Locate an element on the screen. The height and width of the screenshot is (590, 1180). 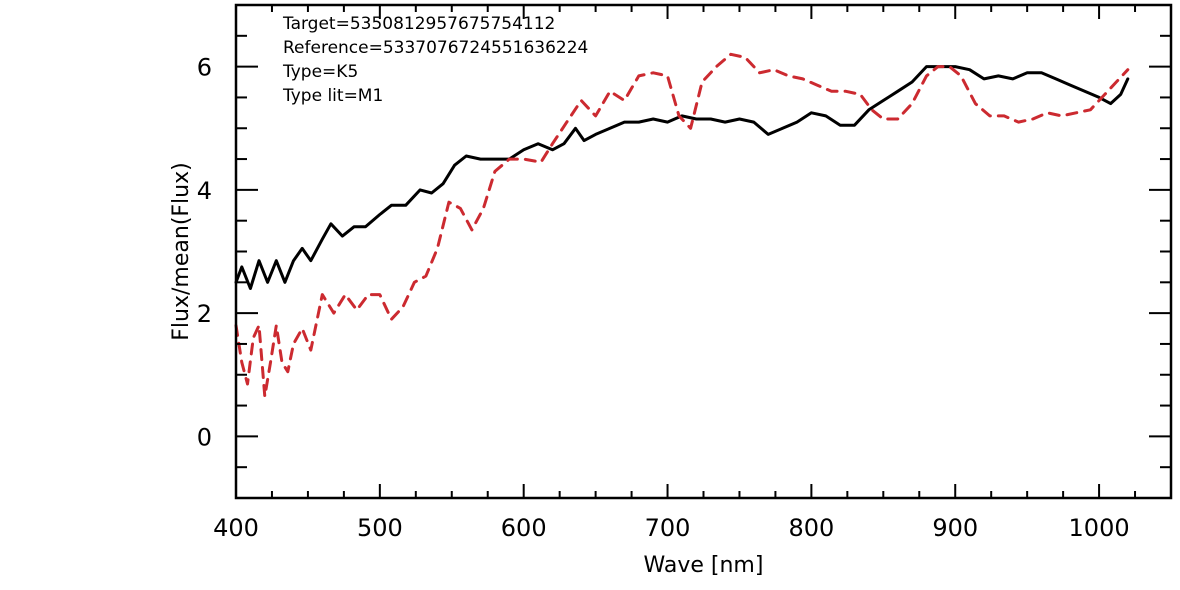
annotation-line: Type=K5 is located at coordinates (320, 72).